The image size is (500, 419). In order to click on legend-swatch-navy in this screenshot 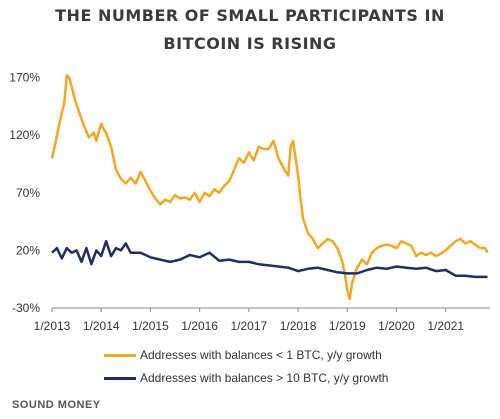, I will do `click(120, 378)`.